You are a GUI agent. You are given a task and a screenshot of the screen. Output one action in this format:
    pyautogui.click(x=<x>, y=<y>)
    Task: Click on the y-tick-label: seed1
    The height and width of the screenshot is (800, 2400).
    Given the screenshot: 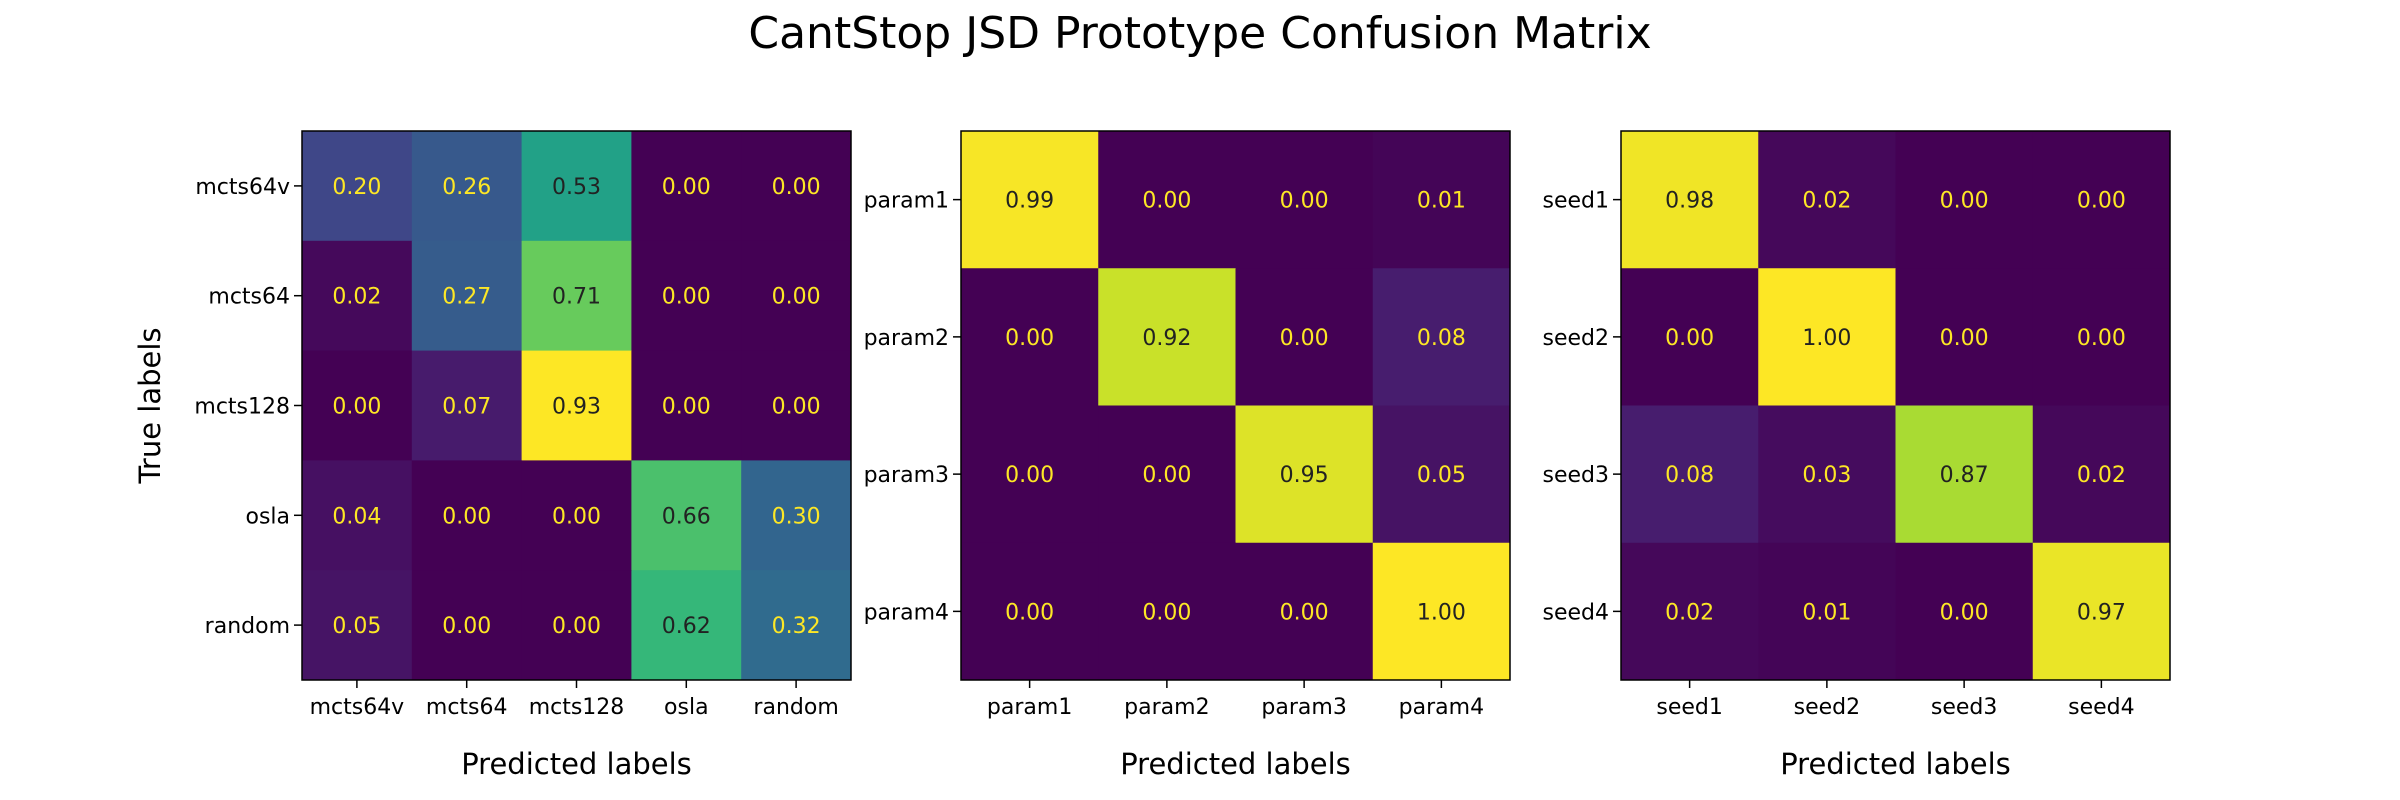 What is the action you would take?
    pyautogui.click(x=1576, y=201)
    